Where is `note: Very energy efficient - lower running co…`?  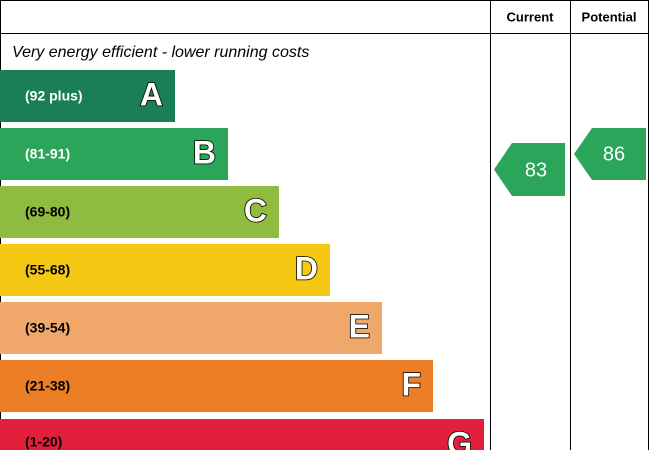 note: Very energy efficient - lower running co… is located at coordinates (160, 52).